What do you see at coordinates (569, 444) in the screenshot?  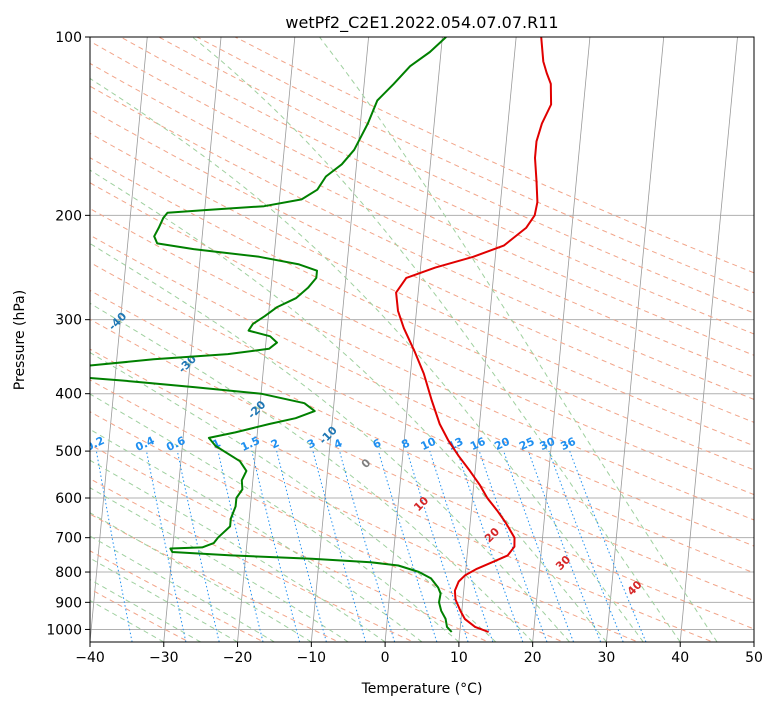 I see `mixing-ratio-label: 36` at bounding box center [569, 444].